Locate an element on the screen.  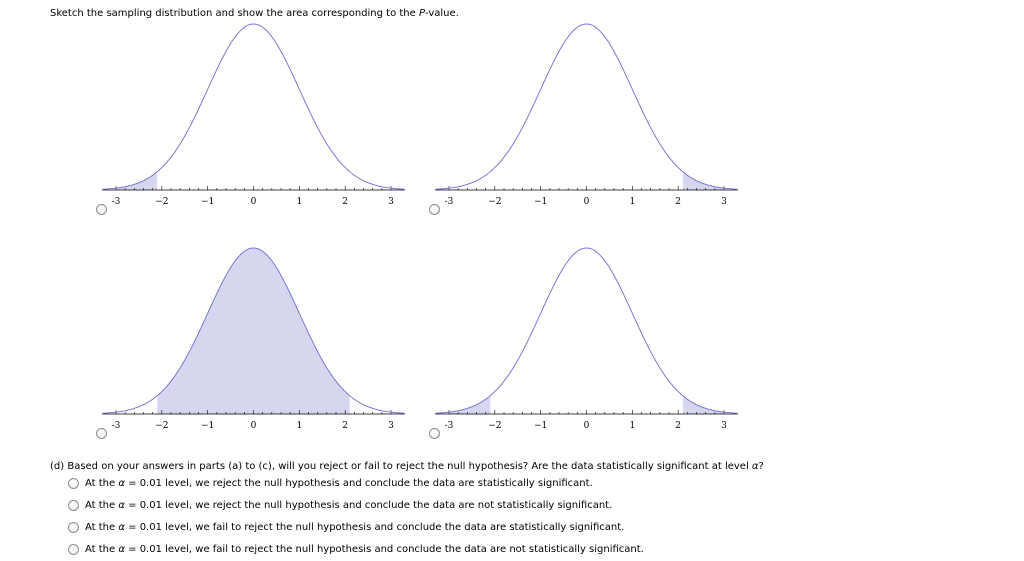
graph-option-4-radio-wrap is located at coordinates (434, 433).